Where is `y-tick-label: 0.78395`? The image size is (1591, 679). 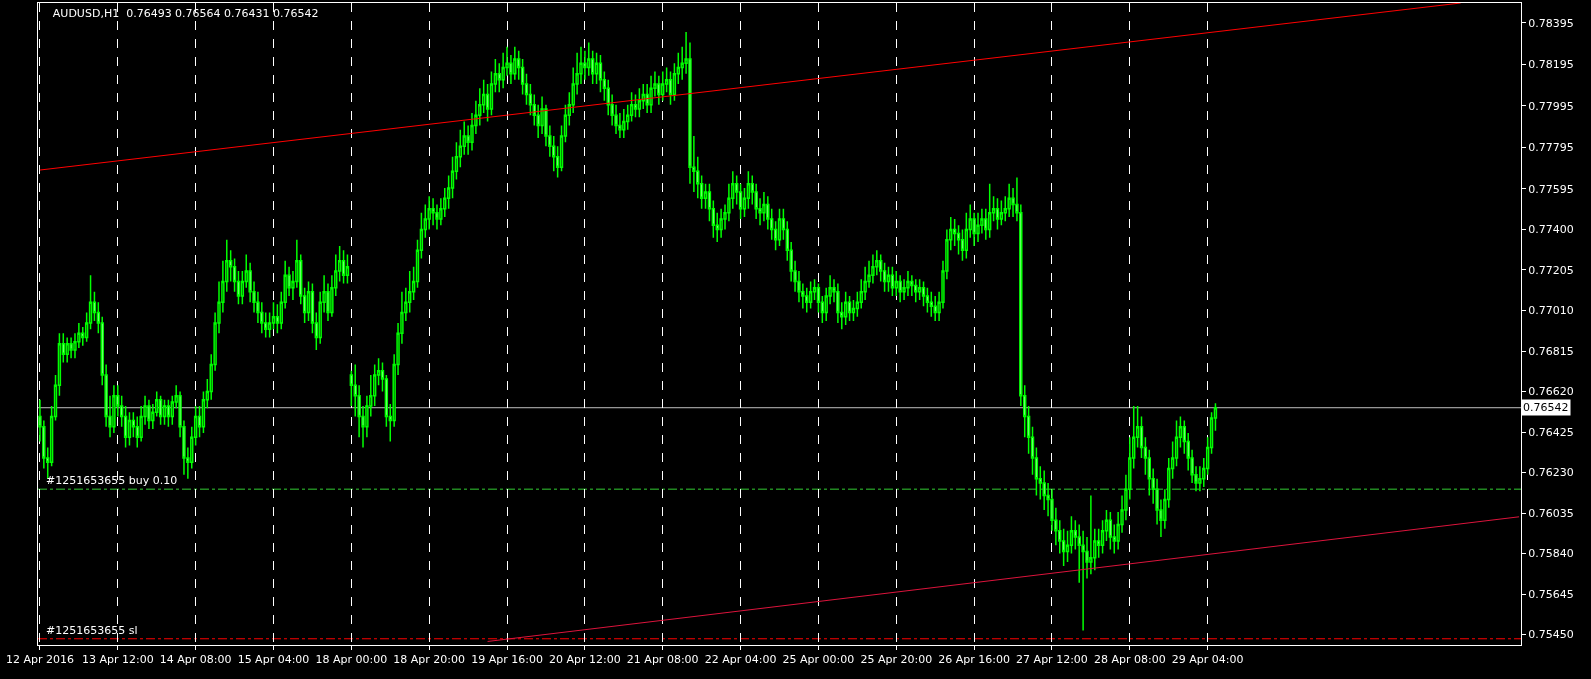 y-tick-label: 0.78395 is located at coordinates (1551, 23).